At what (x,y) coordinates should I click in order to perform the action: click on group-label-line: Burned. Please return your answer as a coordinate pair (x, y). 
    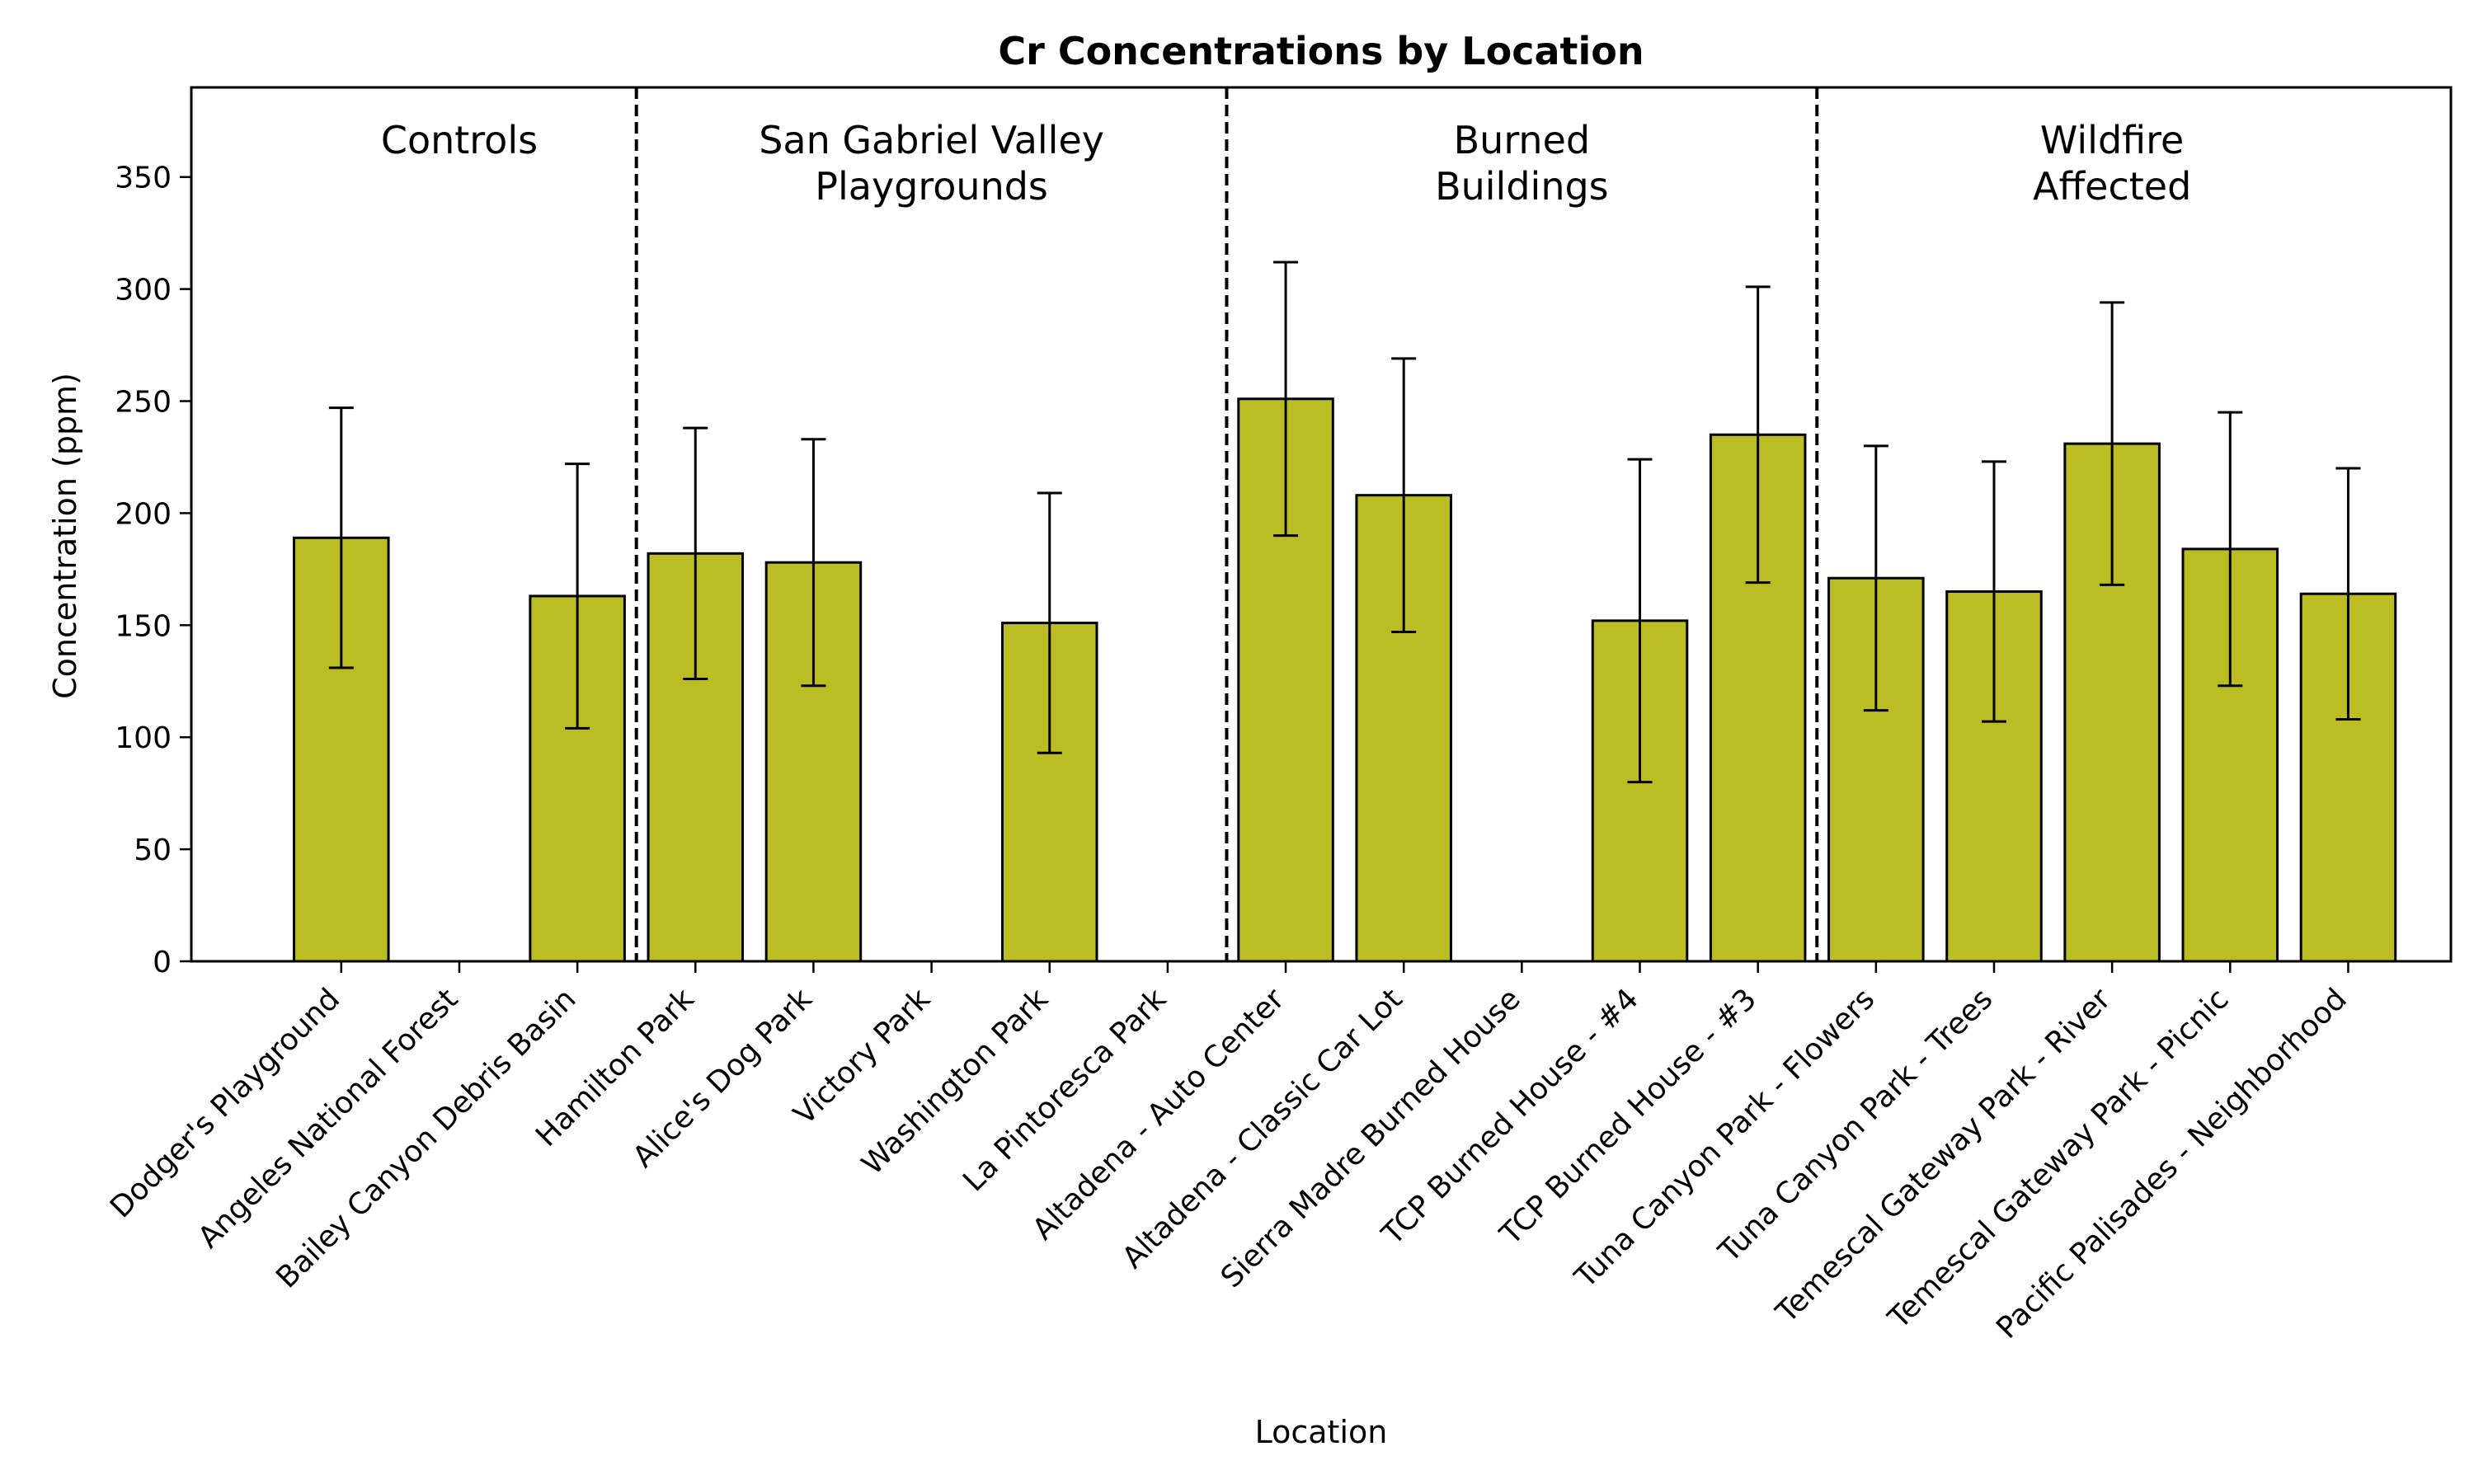
    Looking at the image, I should click on (1522, 140).